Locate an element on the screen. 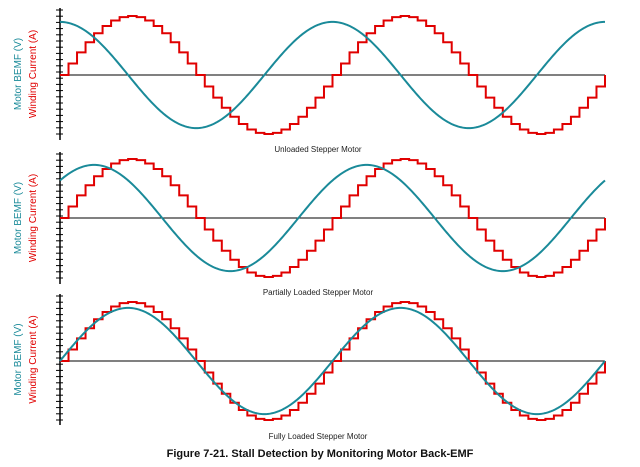 This screenshot has height=467, width=640. panel-title: Unloaded Stepper Motor is located at coordinates (318, 149).